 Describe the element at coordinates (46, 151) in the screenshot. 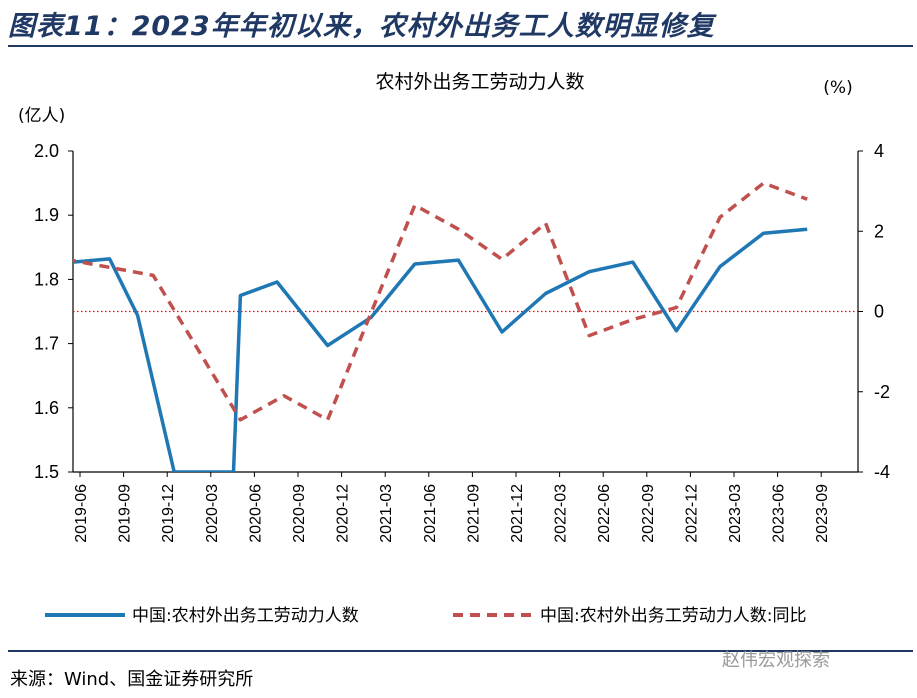

I see `y-left-tick-label: 2.0` at that location.